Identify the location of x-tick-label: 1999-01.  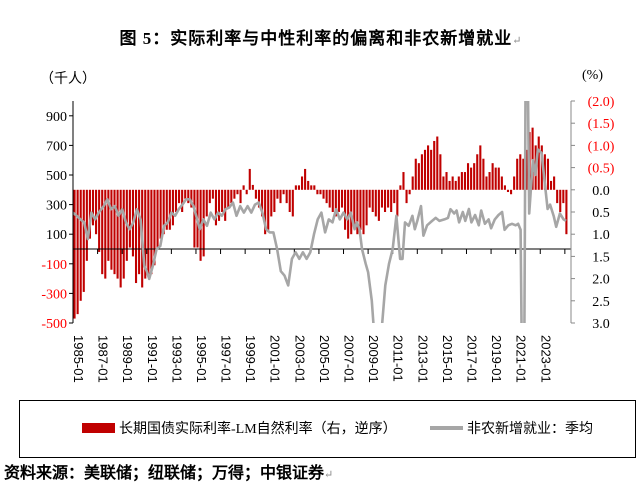
(250, 359).